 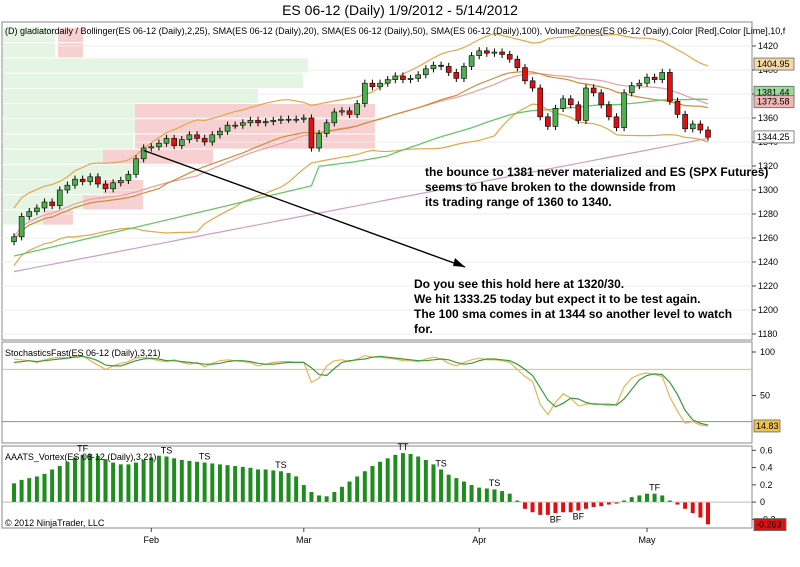 What do you see at coordinates (579, 517) in the screenshot?
I see `vortex-signal-label: BF` at bounding box center [579, 517].